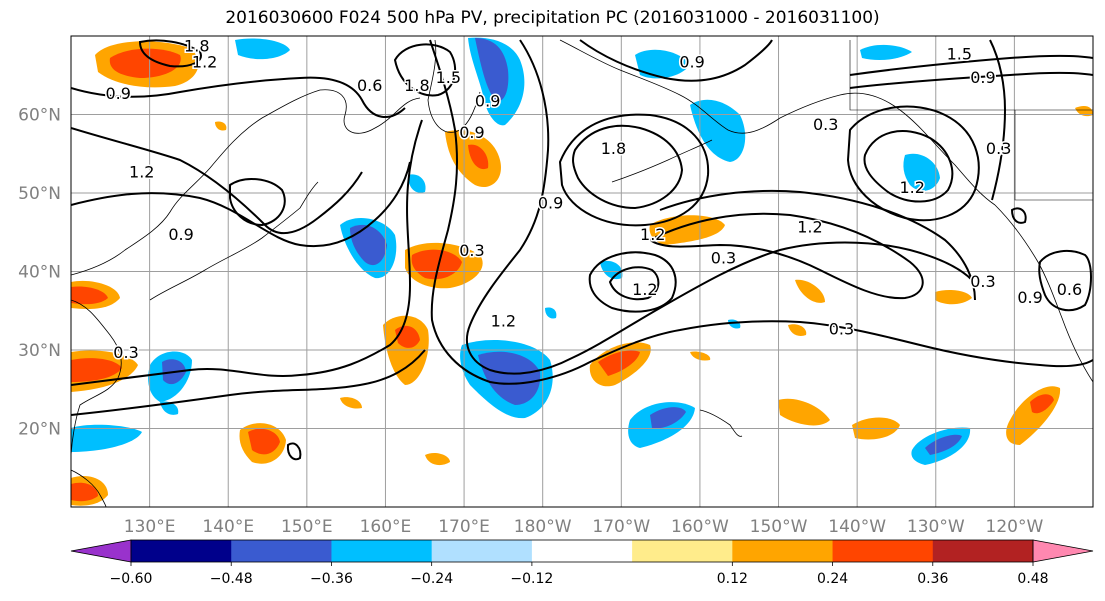  I want to click on longitude-tick-label: 170°W, so click(621, 527).